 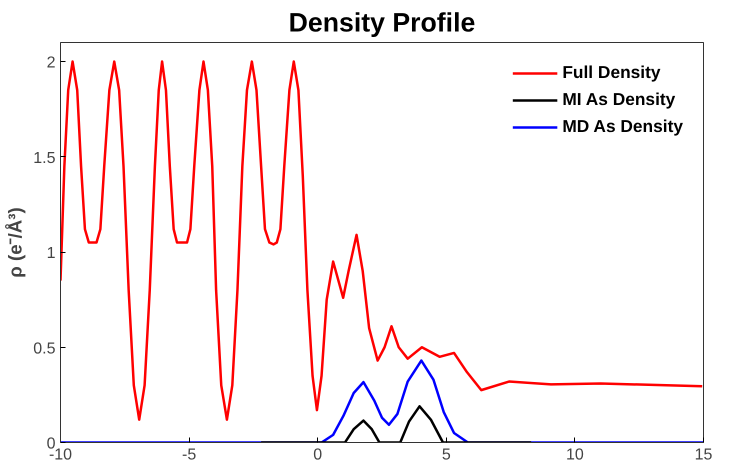 I want to click on x-tick-label: 0, so click(x=317, y=454).